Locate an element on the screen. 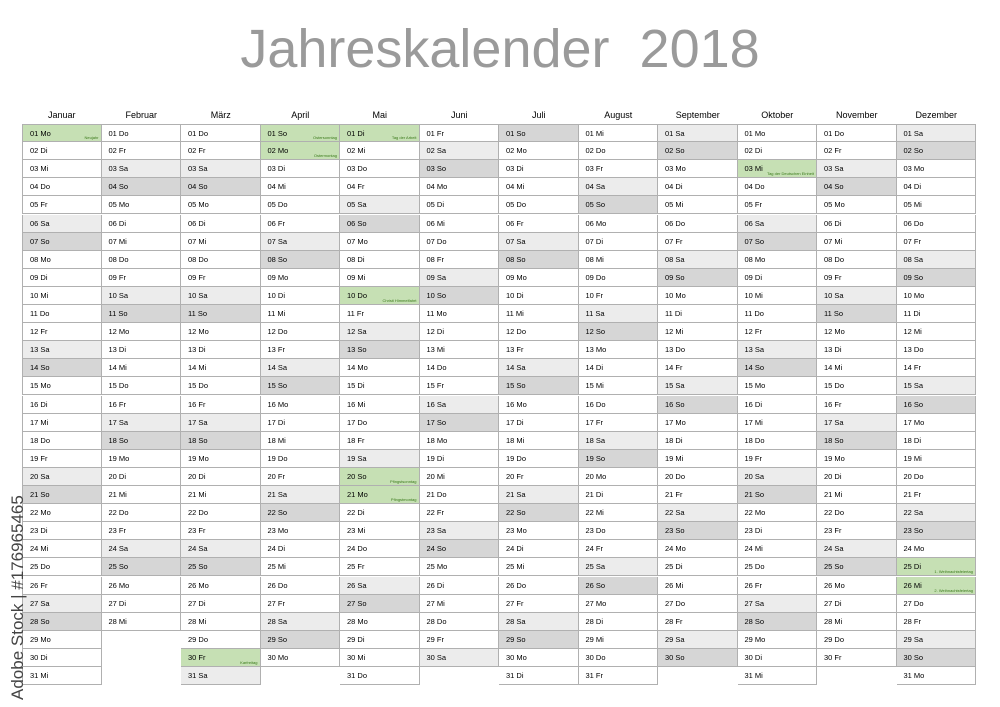 The height and width of the screenshot is (707, 1000). day-cell: 31 Do is located at coordinates (380, 676).